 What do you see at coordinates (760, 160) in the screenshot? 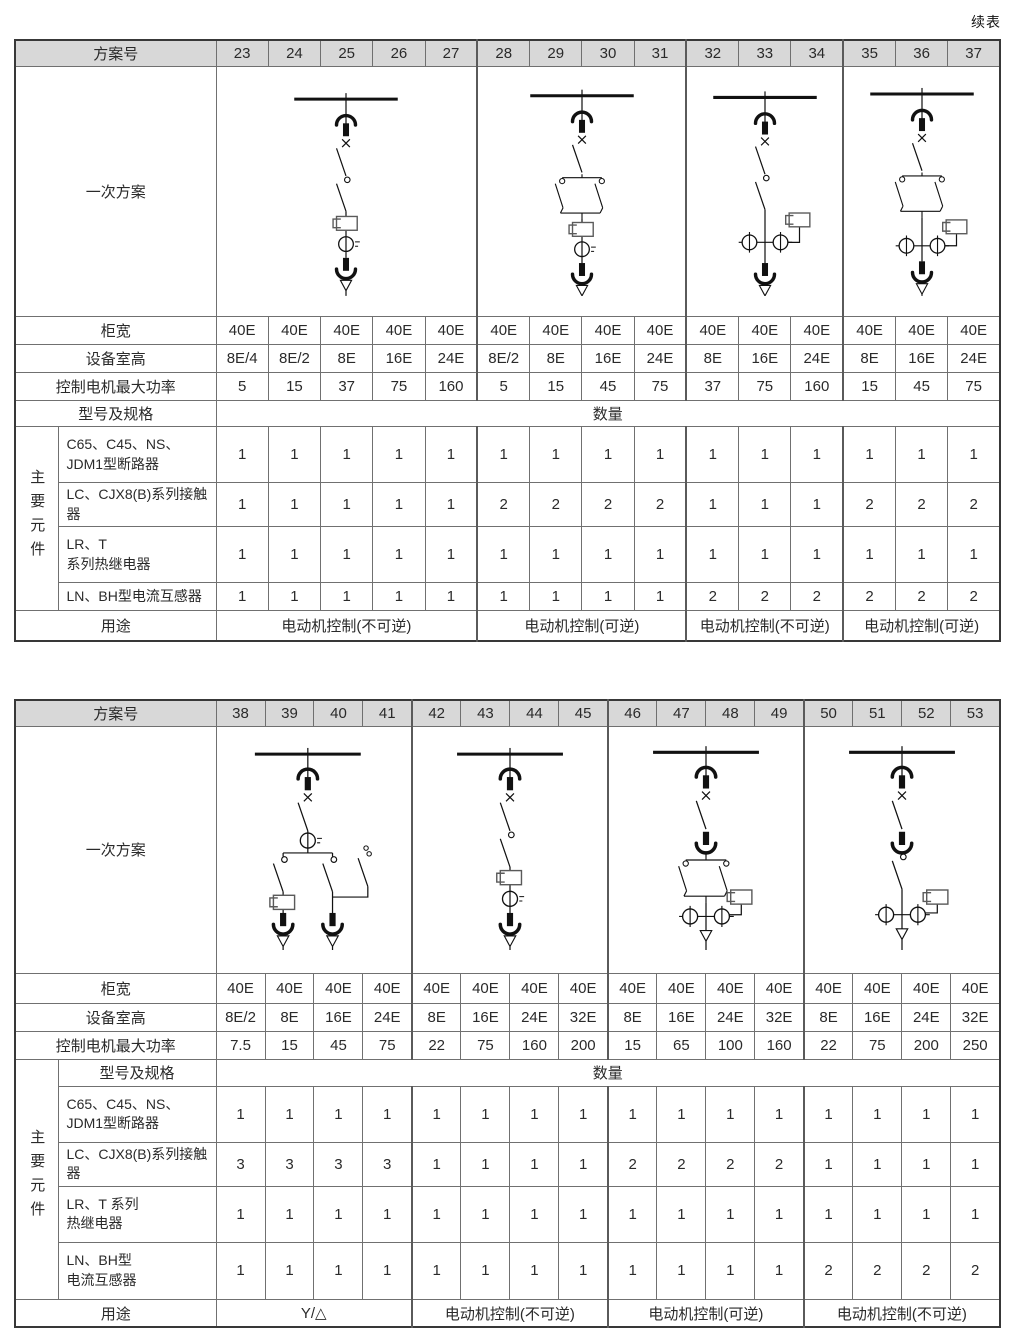
I see `breaker-switch` at bounding box center [760, 160].